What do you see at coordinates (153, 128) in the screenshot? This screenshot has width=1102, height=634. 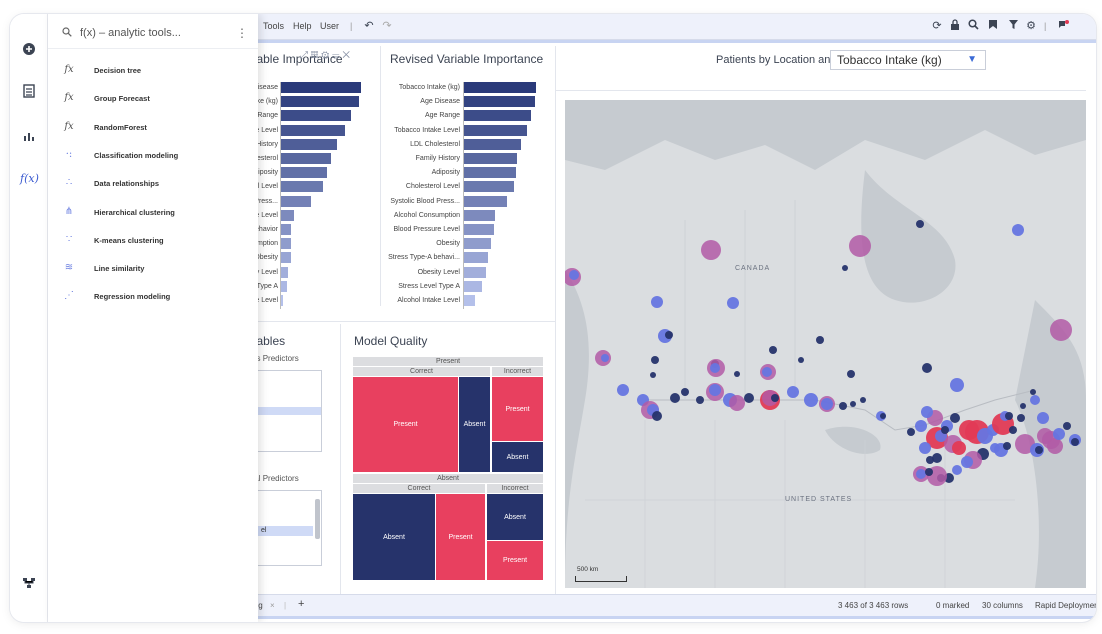 I see `analytic-tool-item: fx RandomForest` at bounding box center [153, 128].